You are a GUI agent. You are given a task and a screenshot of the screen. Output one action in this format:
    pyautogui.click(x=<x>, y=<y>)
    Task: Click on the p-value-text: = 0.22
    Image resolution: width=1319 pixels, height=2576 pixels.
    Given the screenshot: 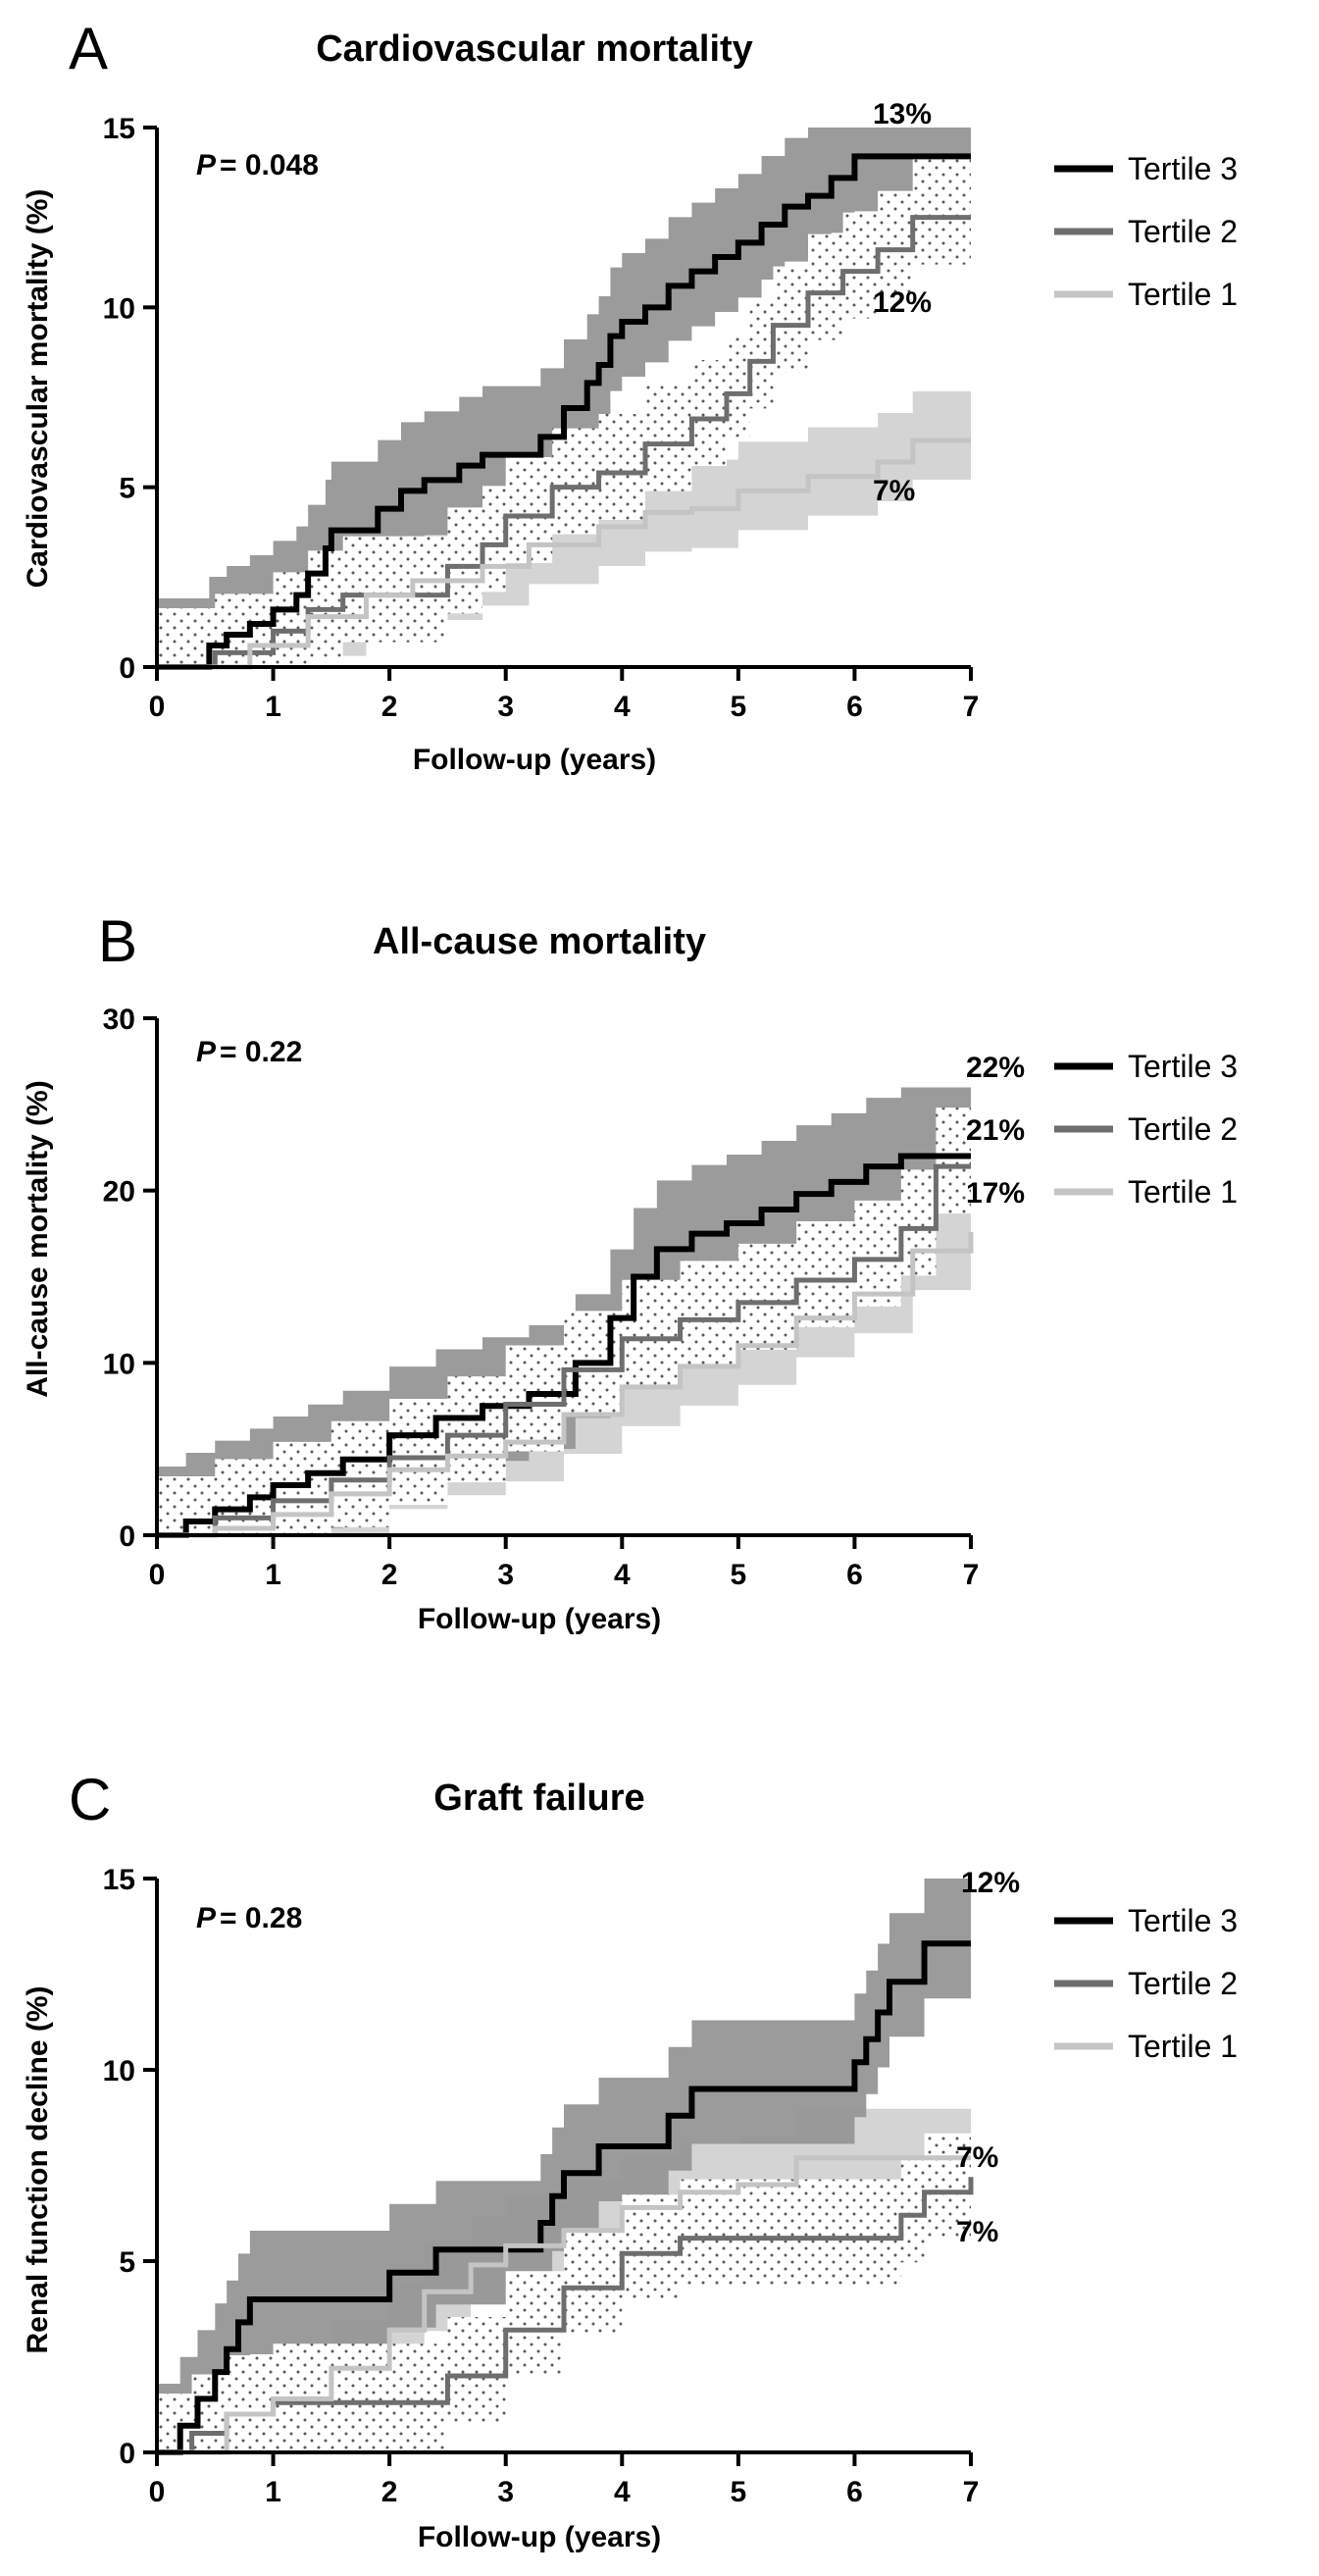 What is the action you would take?
    pyautogui.click(x=261, y=1052)
    